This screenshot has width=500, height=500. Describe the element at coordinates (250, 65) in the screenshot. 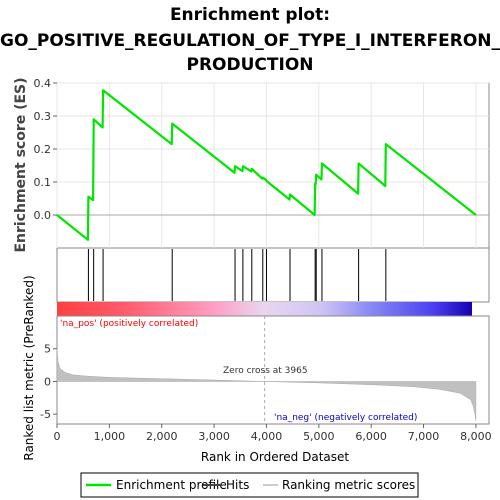

I see `chart-title-line-3: PRODUCTION` at that location.